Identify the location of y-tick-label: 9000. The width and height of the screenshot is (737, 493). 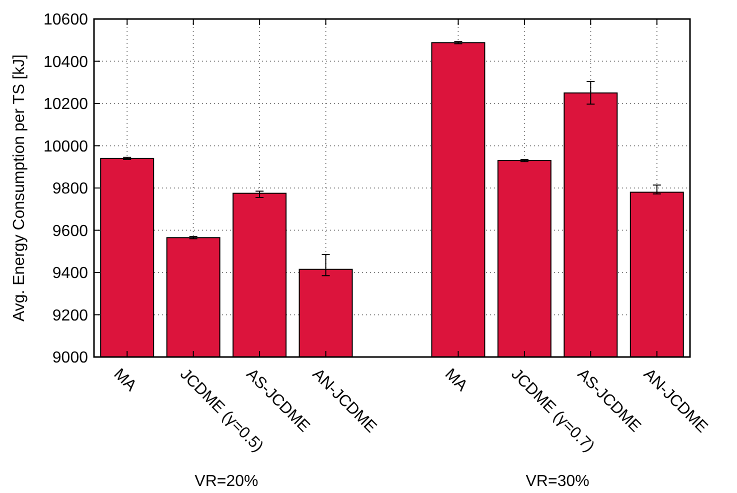
(70, 358).